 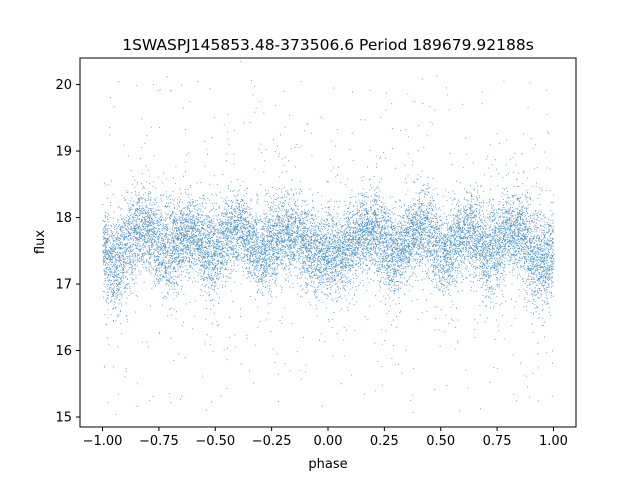 What do you see at coordinates (40, 242) in the screenshot?
I see `y-axis-label: flux` at bounding box center [40, 242].